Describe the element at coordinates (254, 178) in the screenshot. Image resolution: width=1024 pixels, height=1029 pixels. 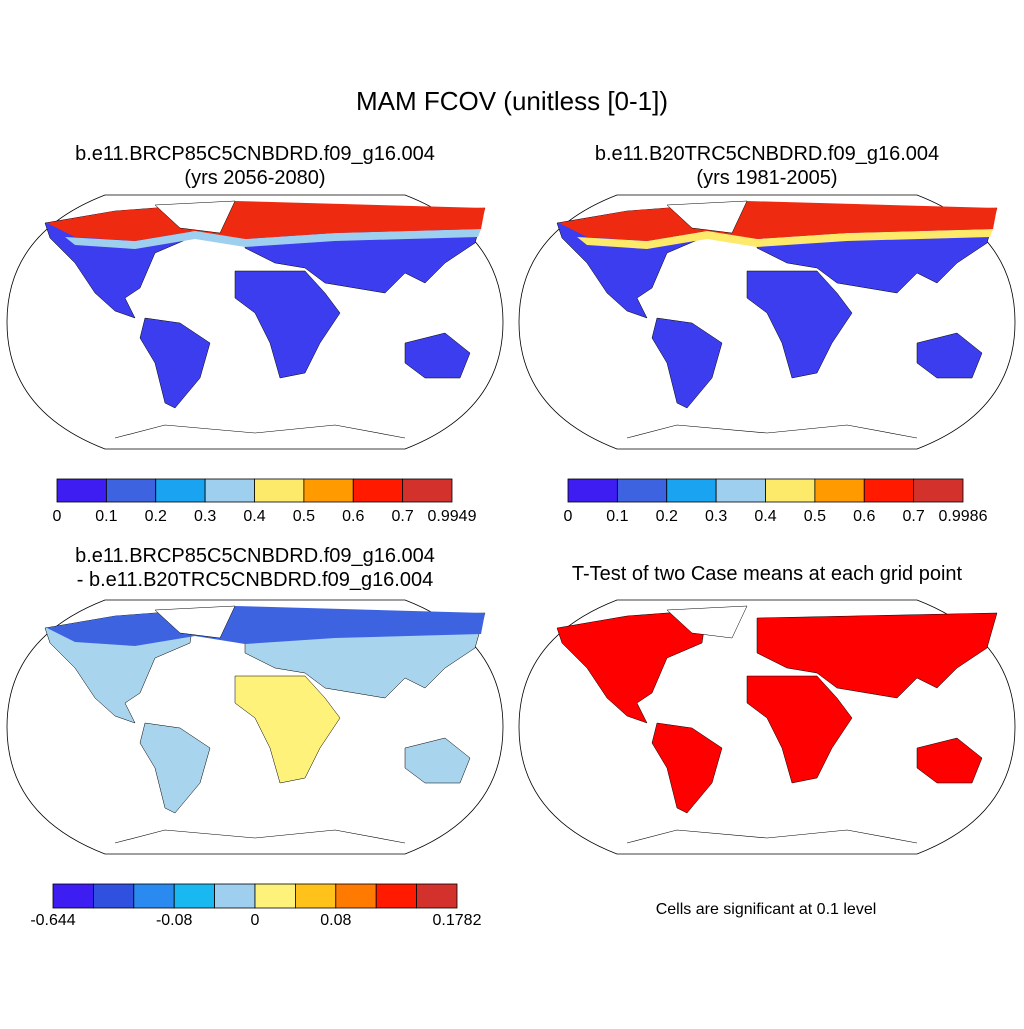
I see `panel-subtitle: (yrs 2056-2080)` at that location.